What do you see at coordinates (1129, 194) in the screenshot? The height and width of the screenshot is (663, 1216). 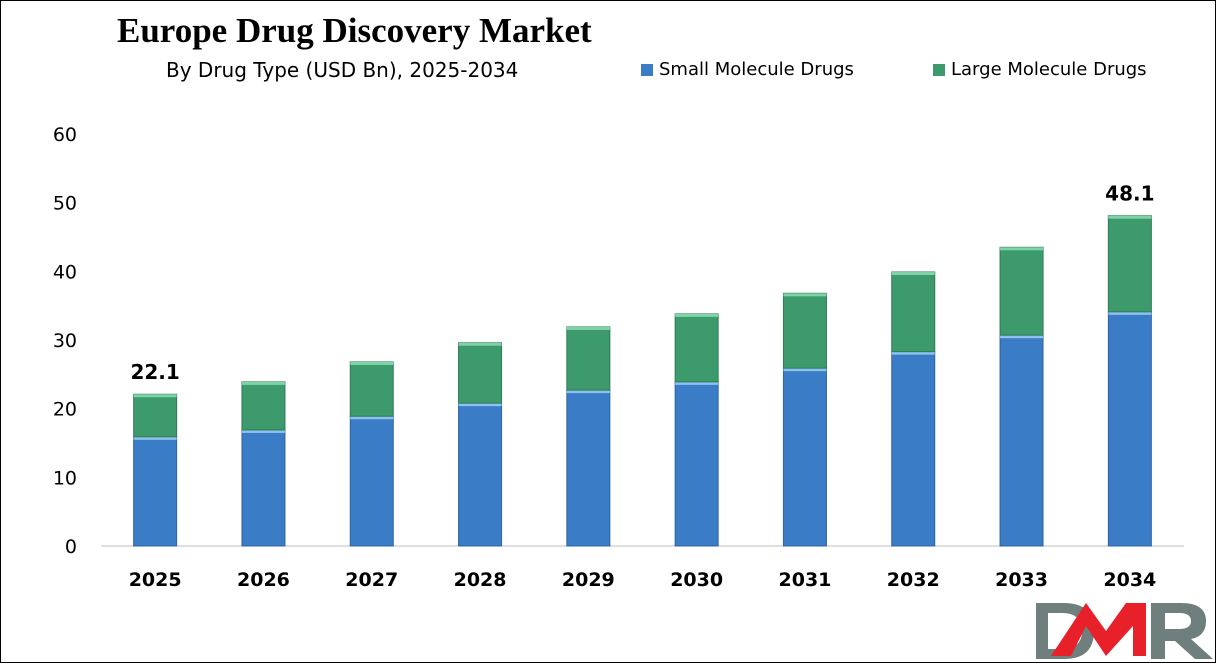 I see `data-label: 48.1` at bounding box center [1129, 194].